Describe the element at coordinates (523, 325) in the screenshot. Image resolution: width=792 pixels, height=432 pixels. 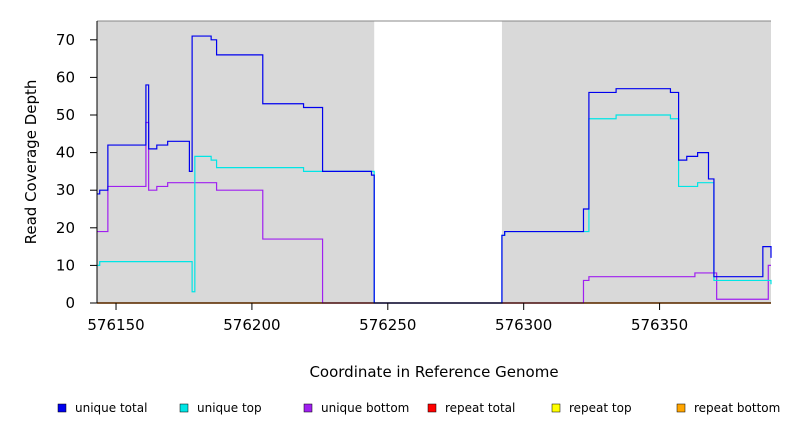
I see `x-tick-label-576300: 576300` at that location.